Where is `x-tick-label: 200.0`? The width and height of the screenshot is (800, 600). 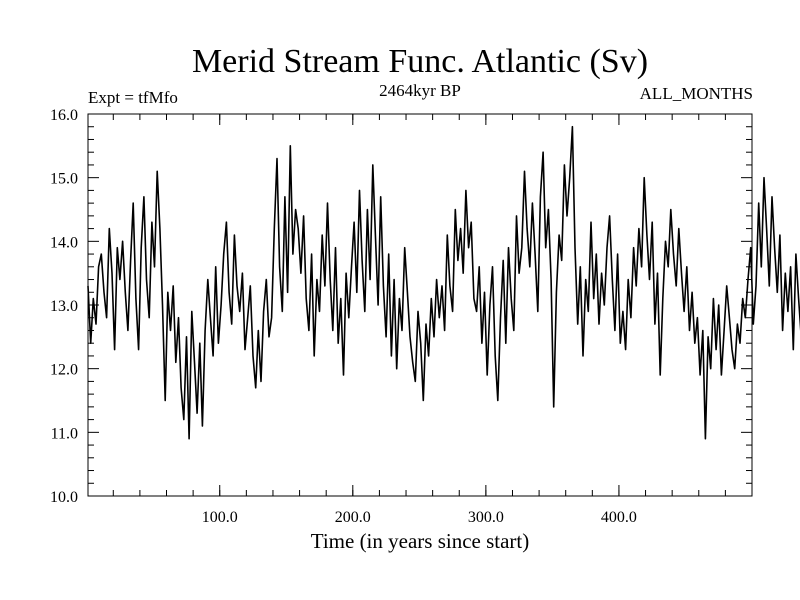
x-tick-label: 200.0 is located at coordinates (353, 517).